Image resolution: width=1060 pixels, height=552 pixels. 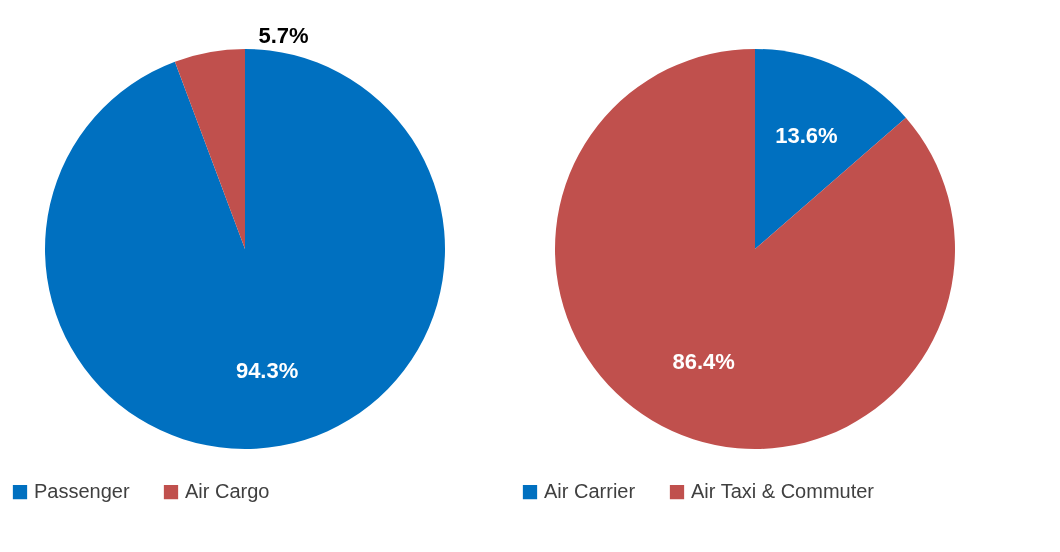 I want to click on legend-label: Air Carrier, so click(x=590, y=491).